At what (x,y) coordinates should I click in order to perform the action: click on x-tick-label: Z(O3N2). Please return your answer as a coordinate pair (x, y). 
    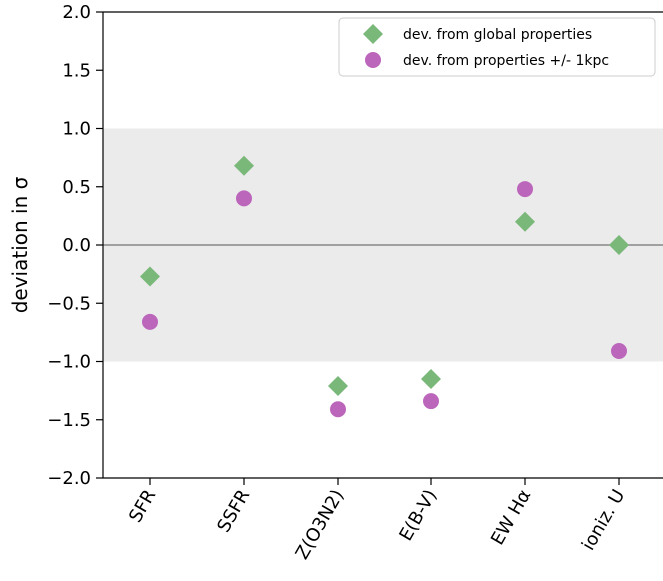
    Looking at the image, I should click on (320, 524).